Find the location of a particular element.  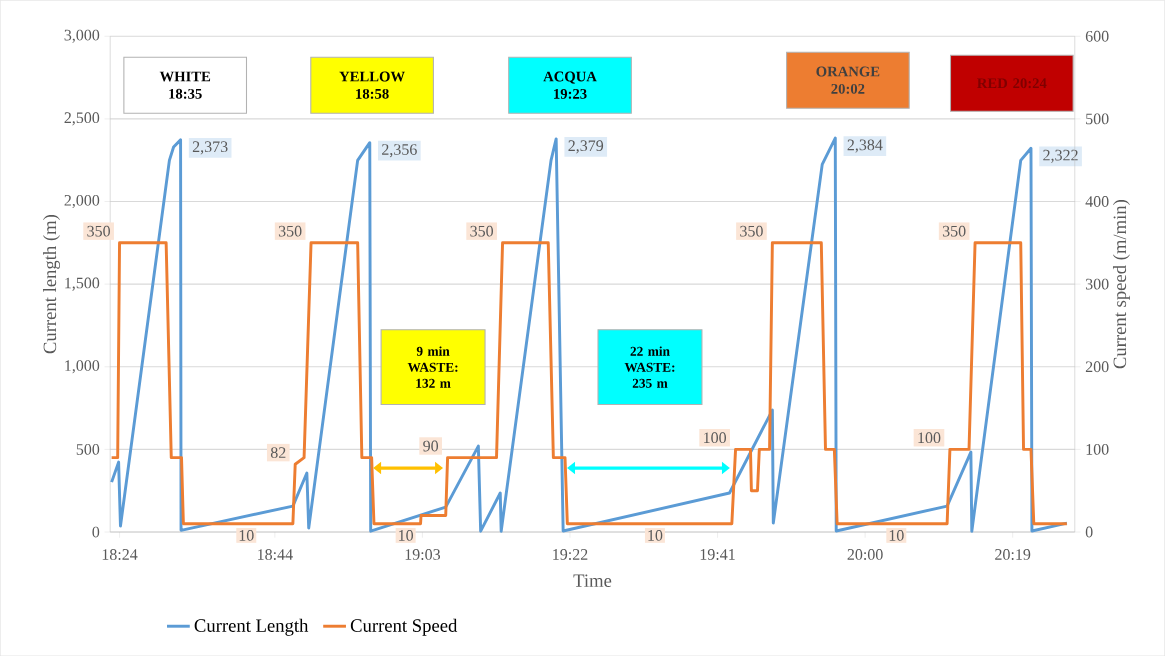

x-tick-label: 19:41 is located at coordinates (717, 554).